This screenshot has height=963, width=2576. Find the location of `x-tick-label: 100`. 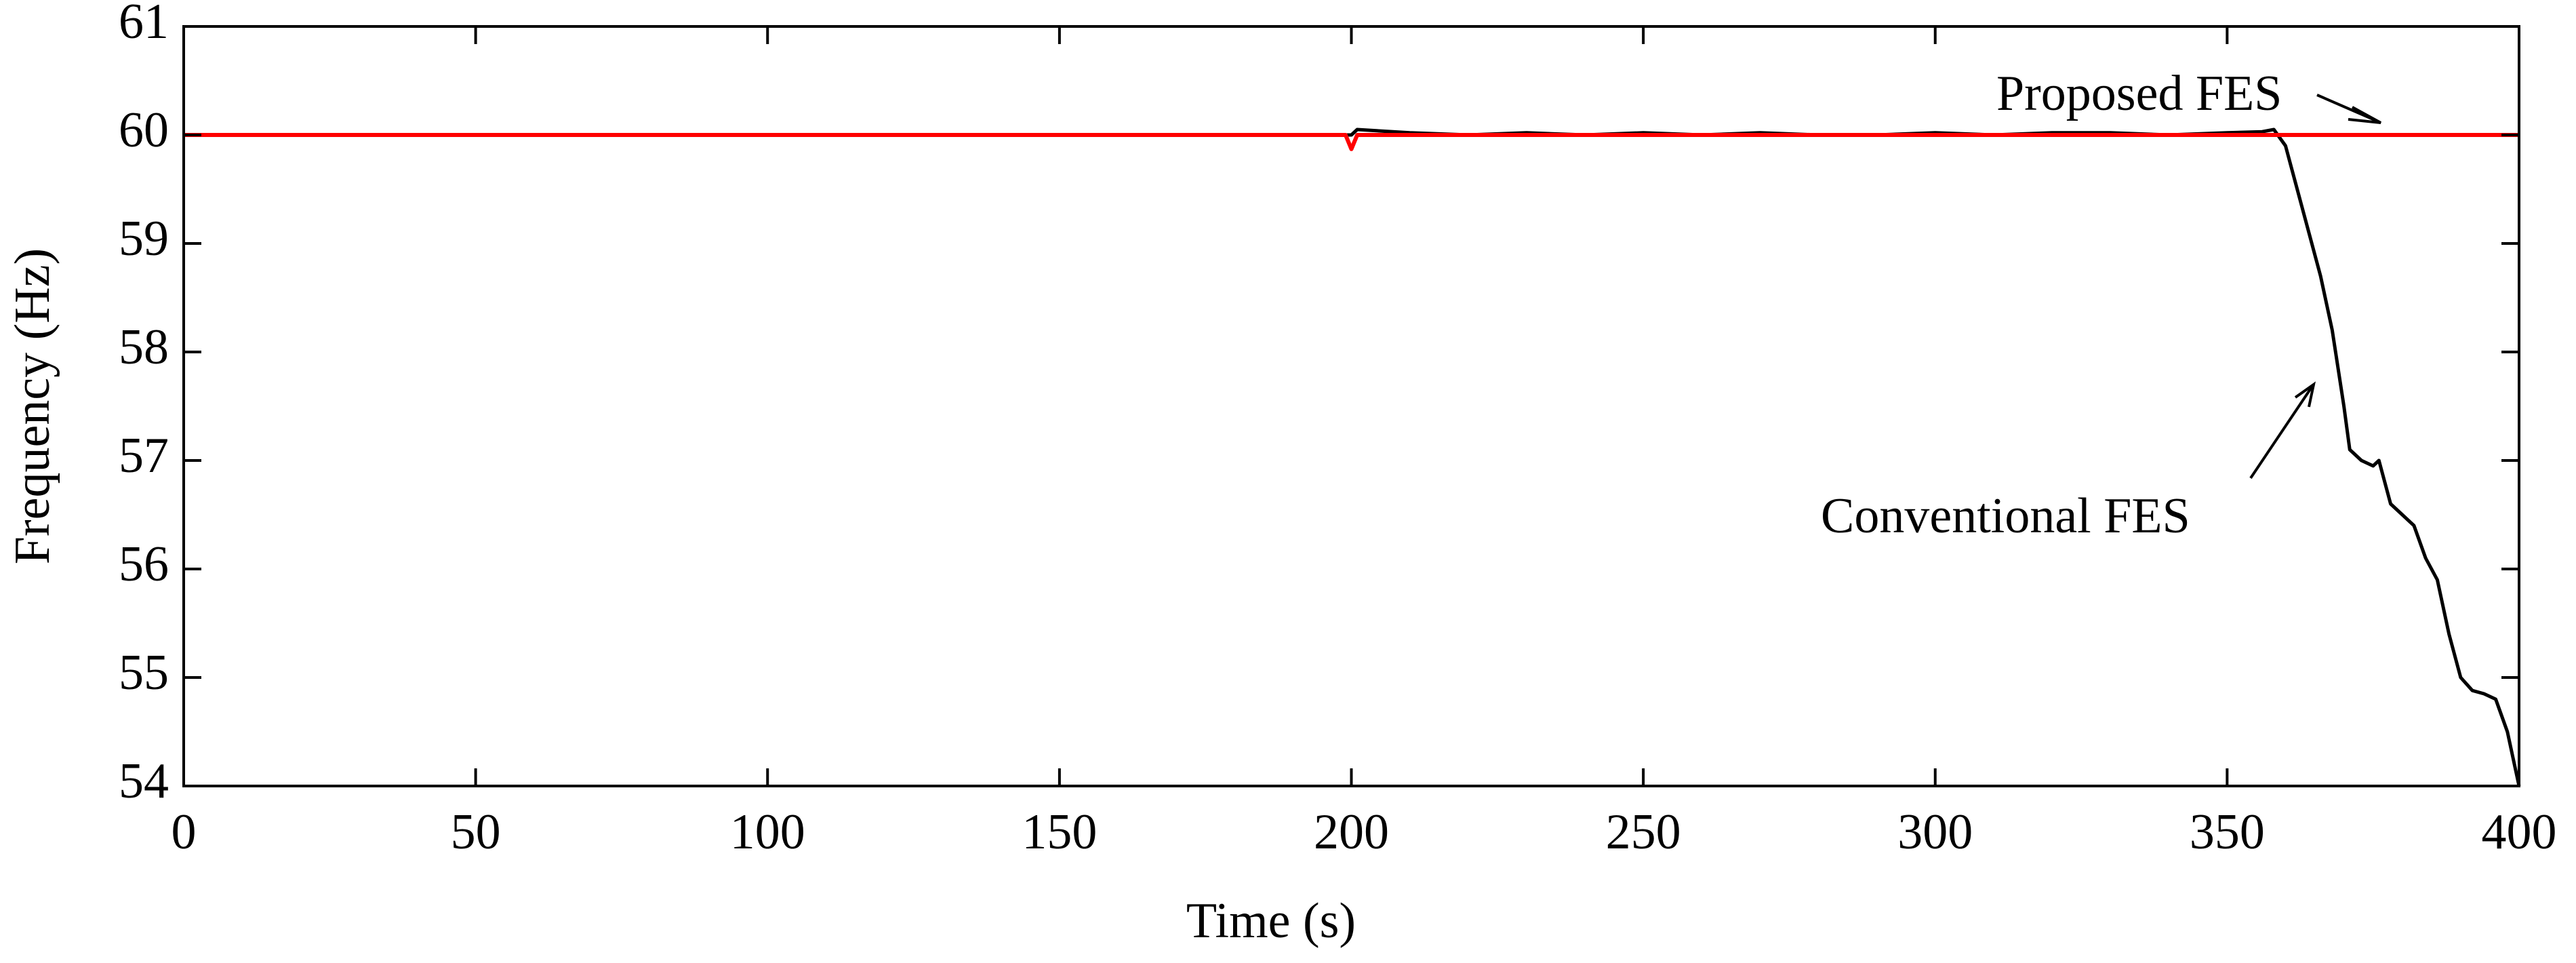

x-tick-label: 100 is located at coordinates (767, 832).